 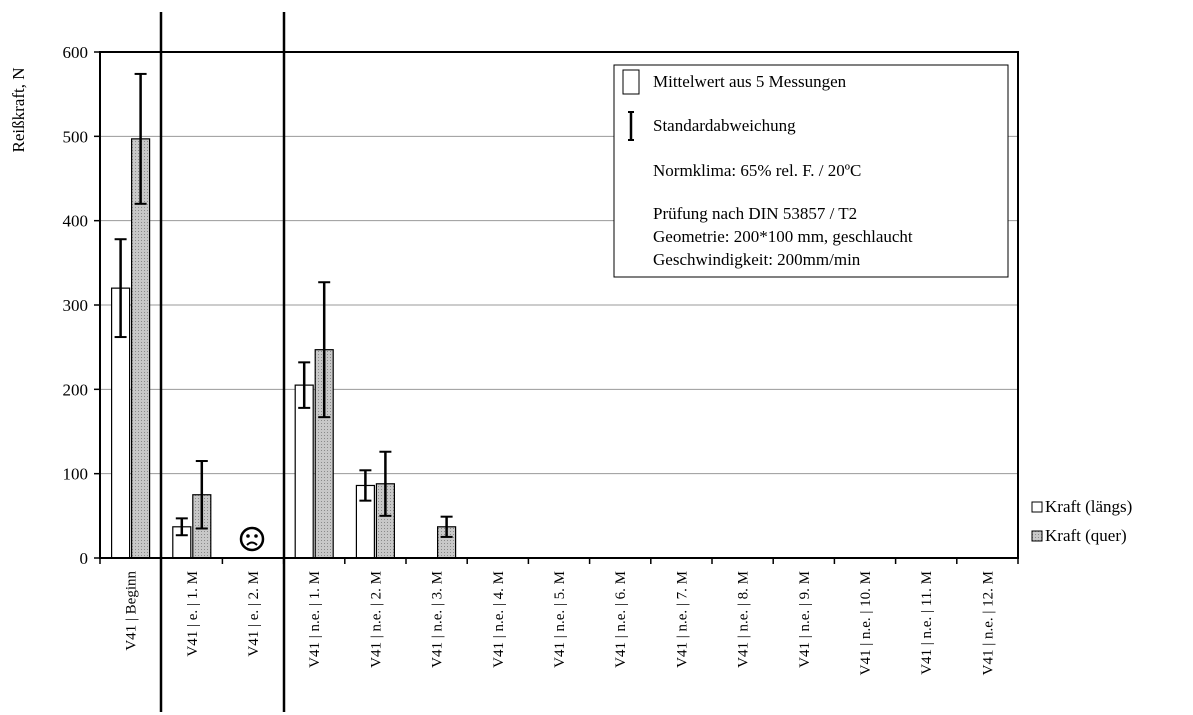 What do you see at coordinates (1081, 521) in the screenshot?
I see `legend: Kraft (längs) Kraft (quer)` at bounding box center [1081, 521].